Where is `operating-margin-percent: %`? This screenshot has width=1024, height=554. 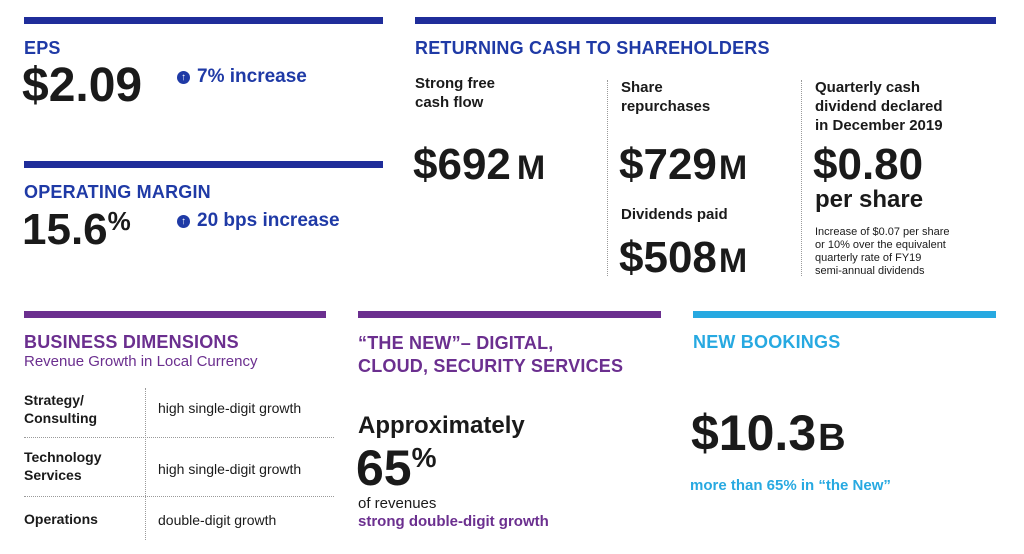
operating-margin-percent: % is located at coordinates (119, 221).